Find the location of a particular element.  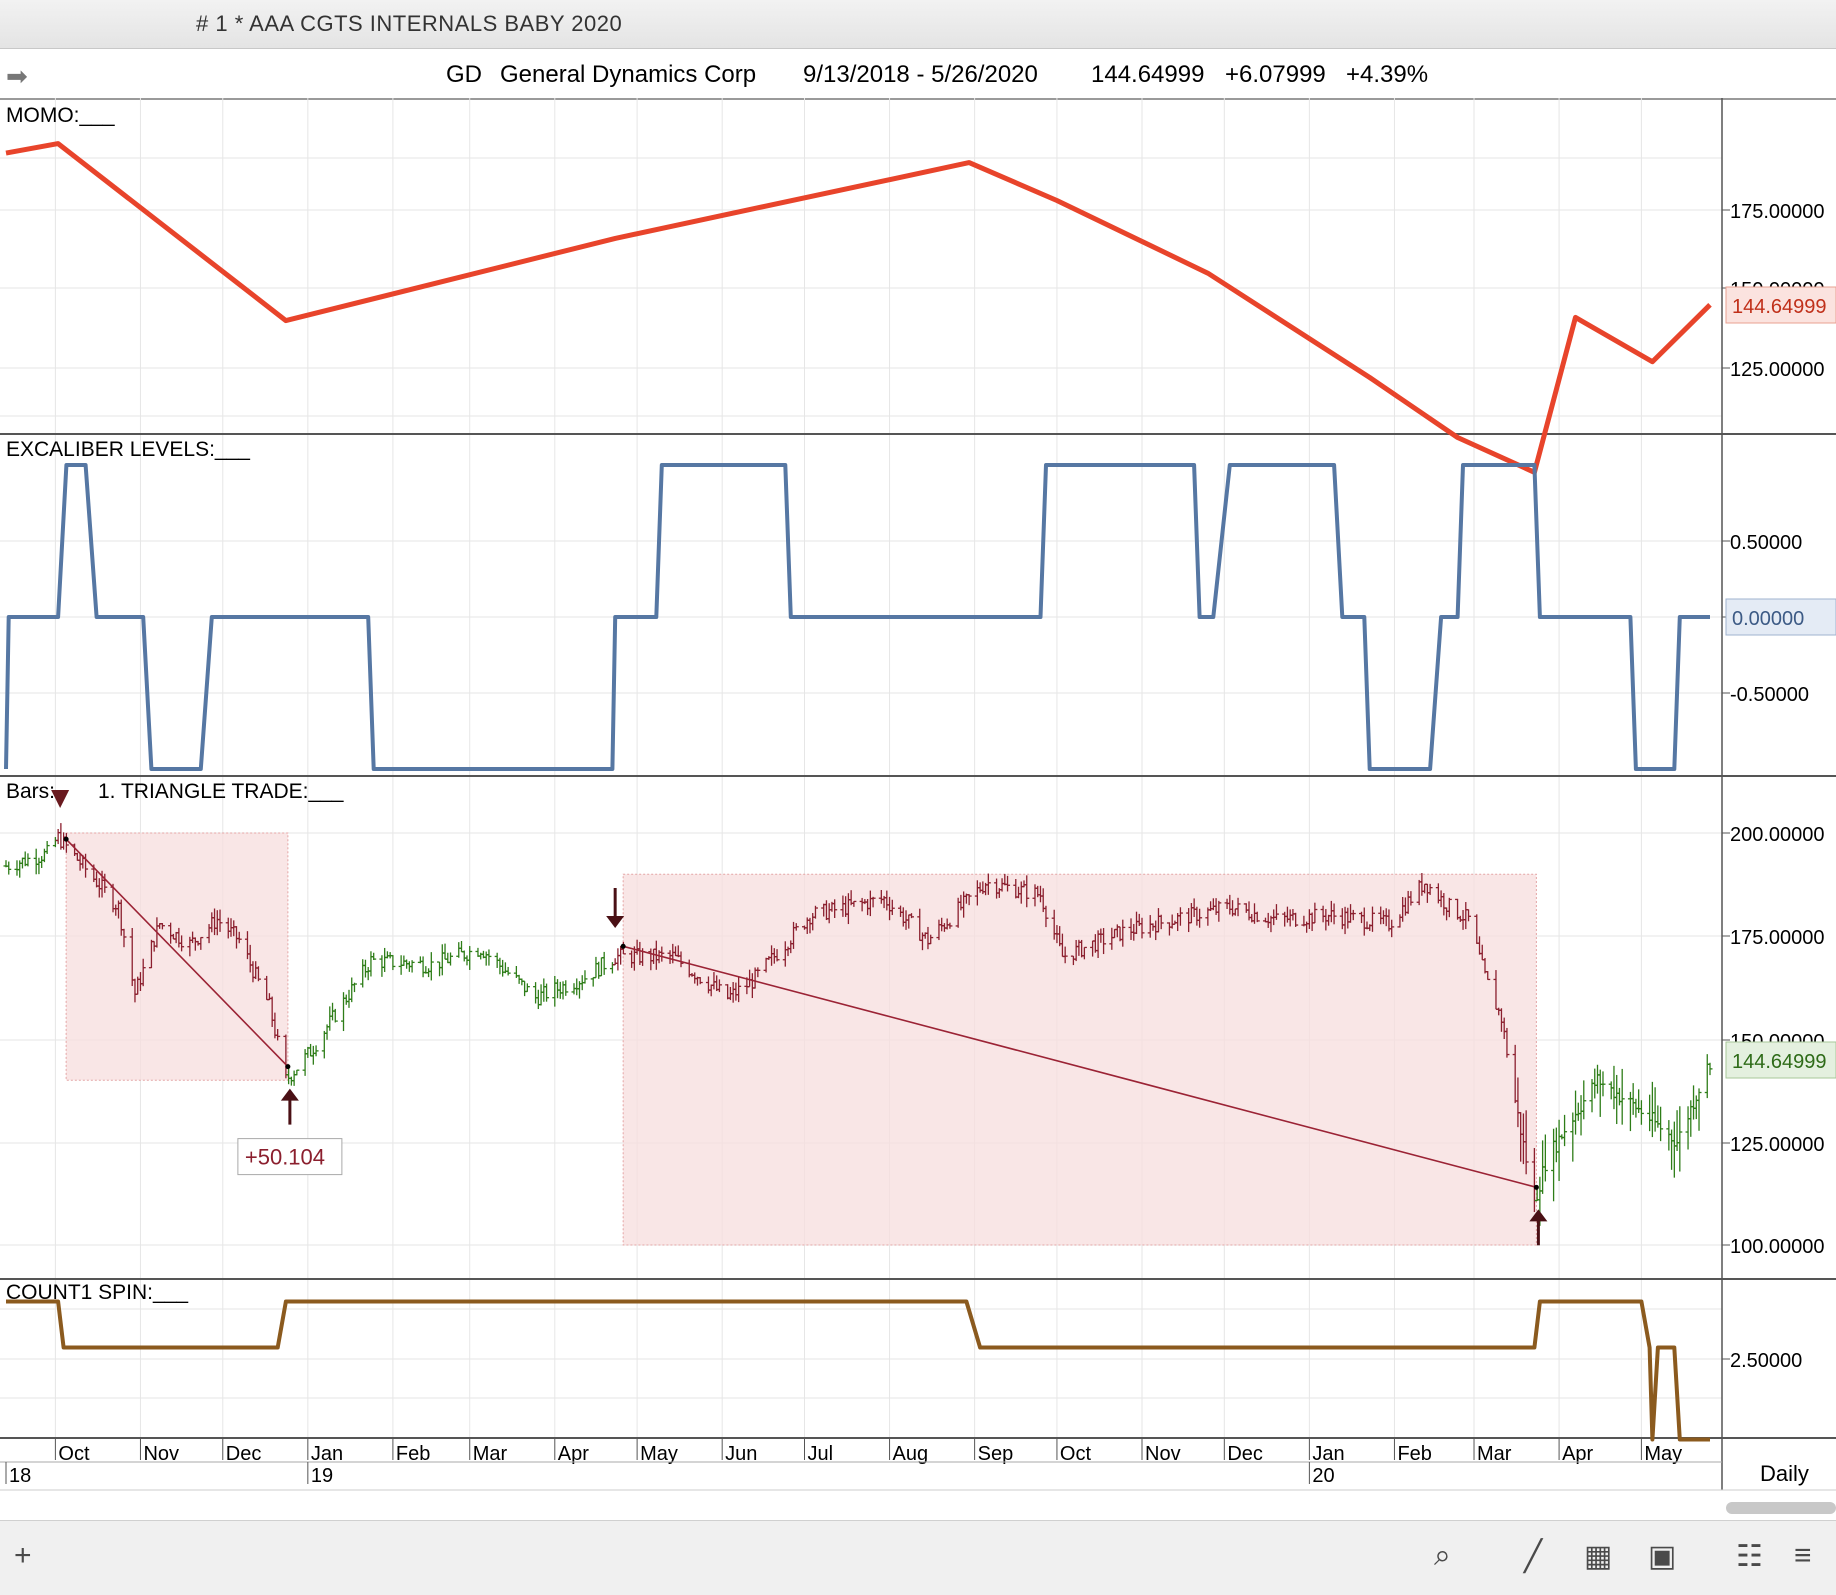

trade-profit-box is located at coordinates (290, 1157).